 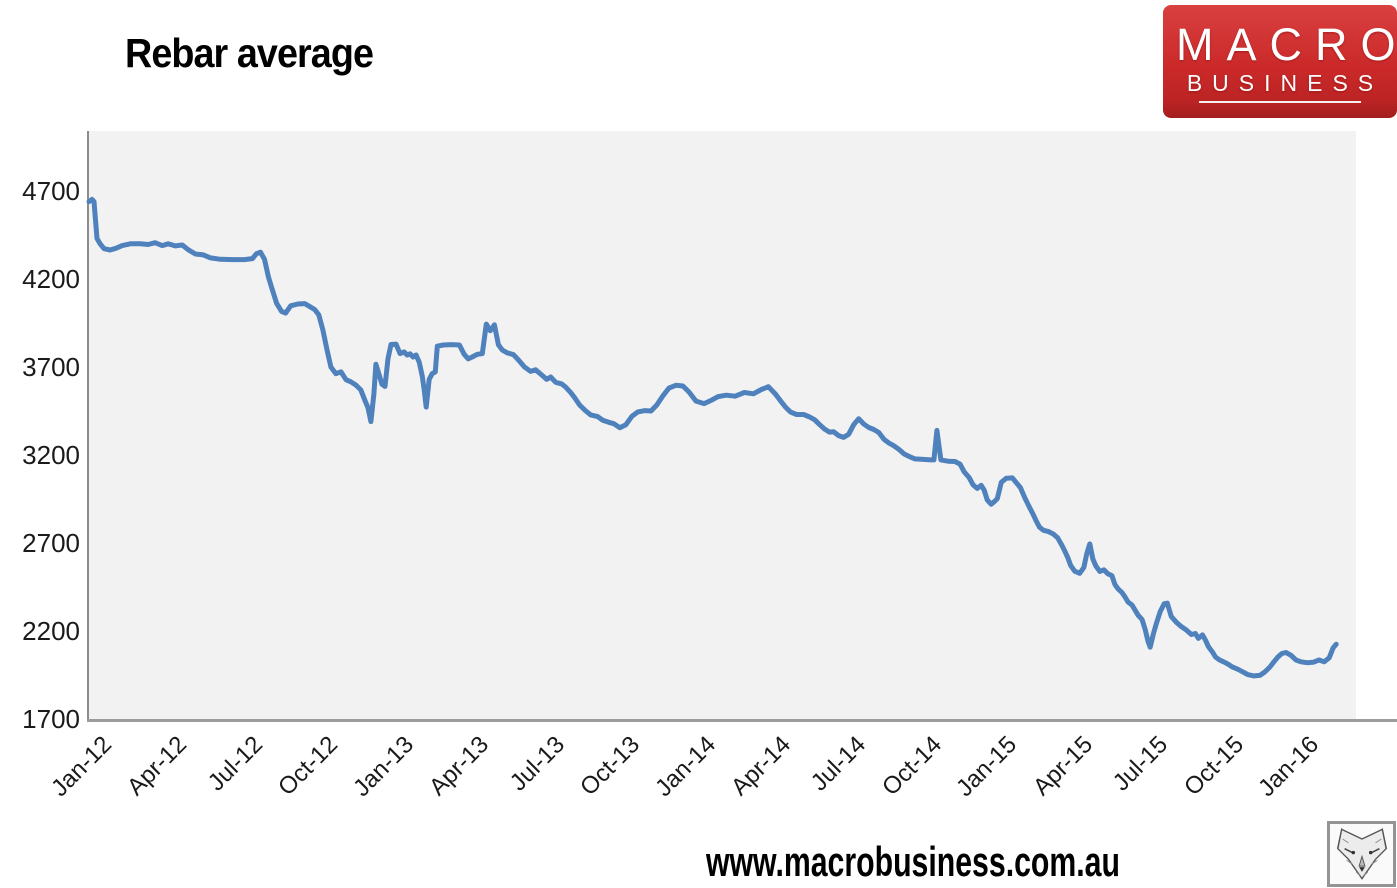 I want to click on y-axis-line, so click(x=88, y=425).